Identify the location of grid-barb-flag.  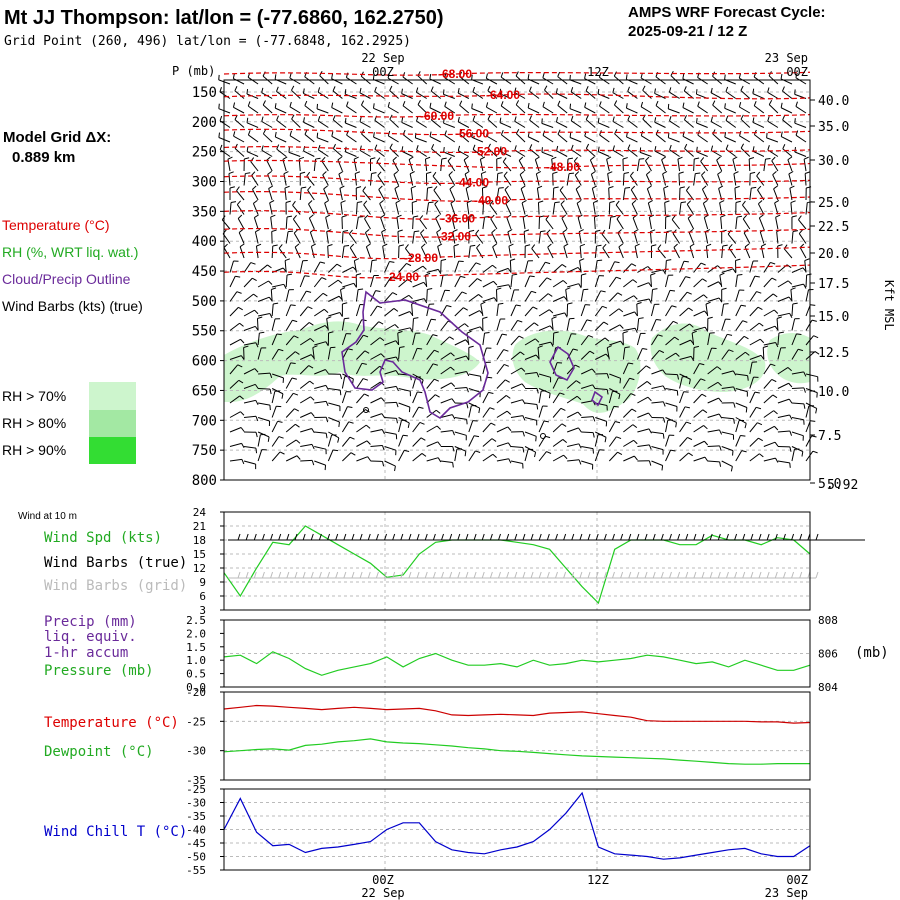
(589, 575).